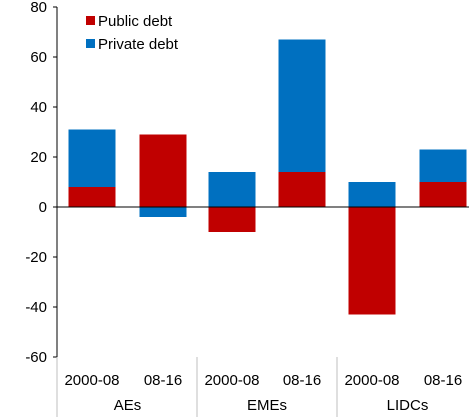  I want to click on legend-label-1: Private debt, so click(138, 44).